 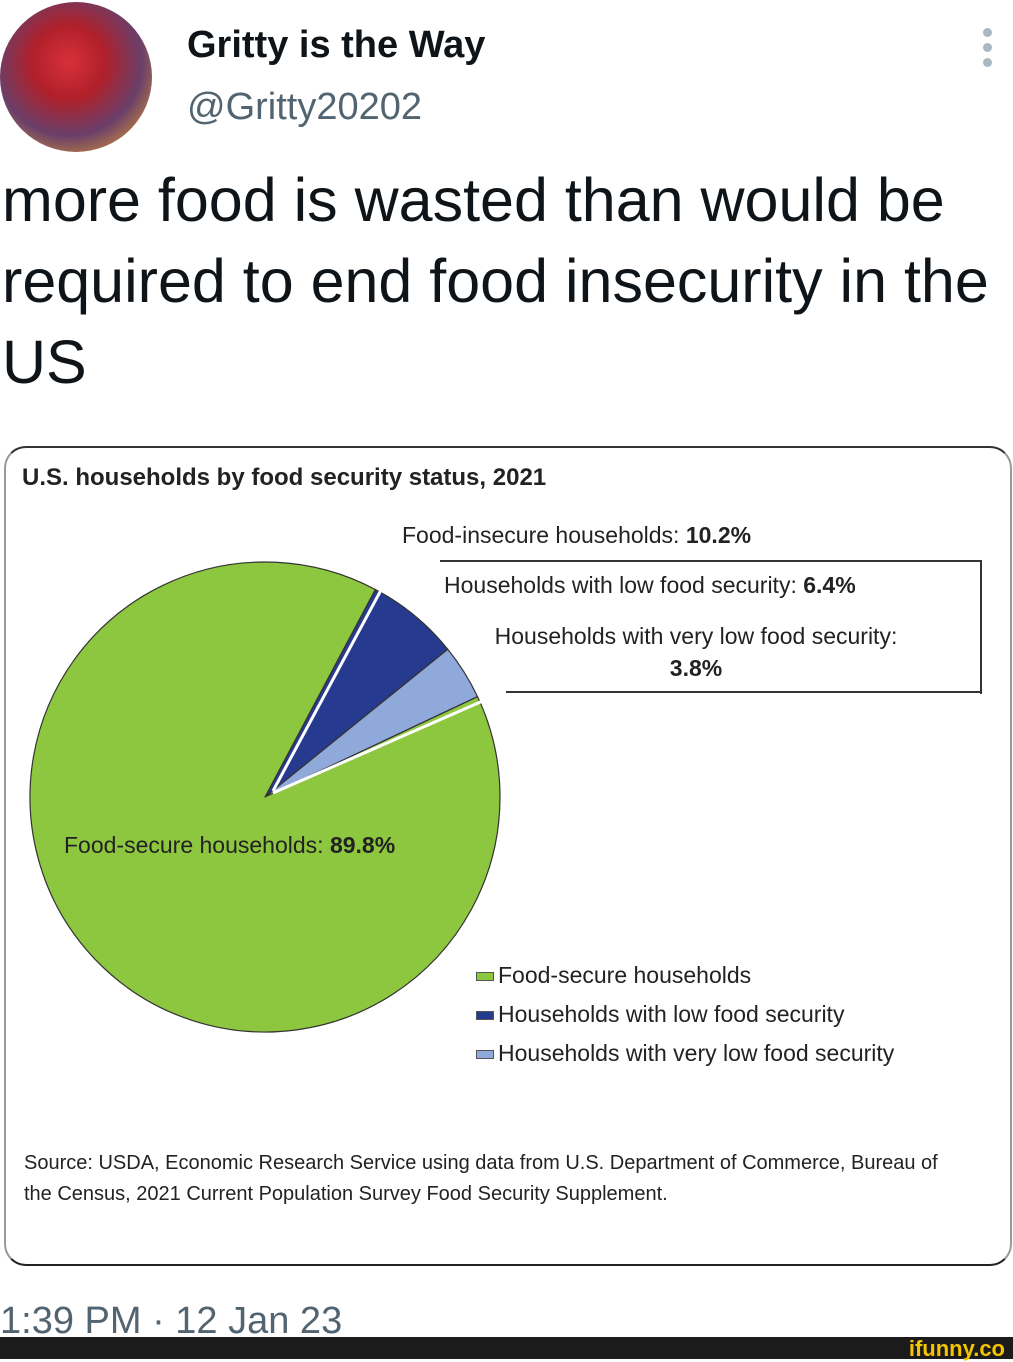 What do you see at coordinates (624, 585) in the screenshot?
I see `low-label-text: Households with low food security:` at bounding box center [624, 585].